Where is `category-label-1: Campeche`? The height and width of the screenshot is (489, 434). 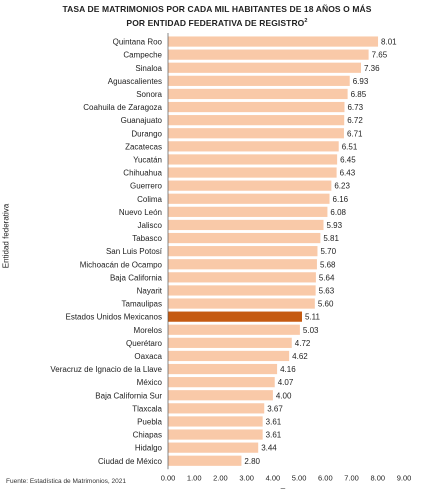
category-label-1: Campeche is located at coordinates (142, 55).